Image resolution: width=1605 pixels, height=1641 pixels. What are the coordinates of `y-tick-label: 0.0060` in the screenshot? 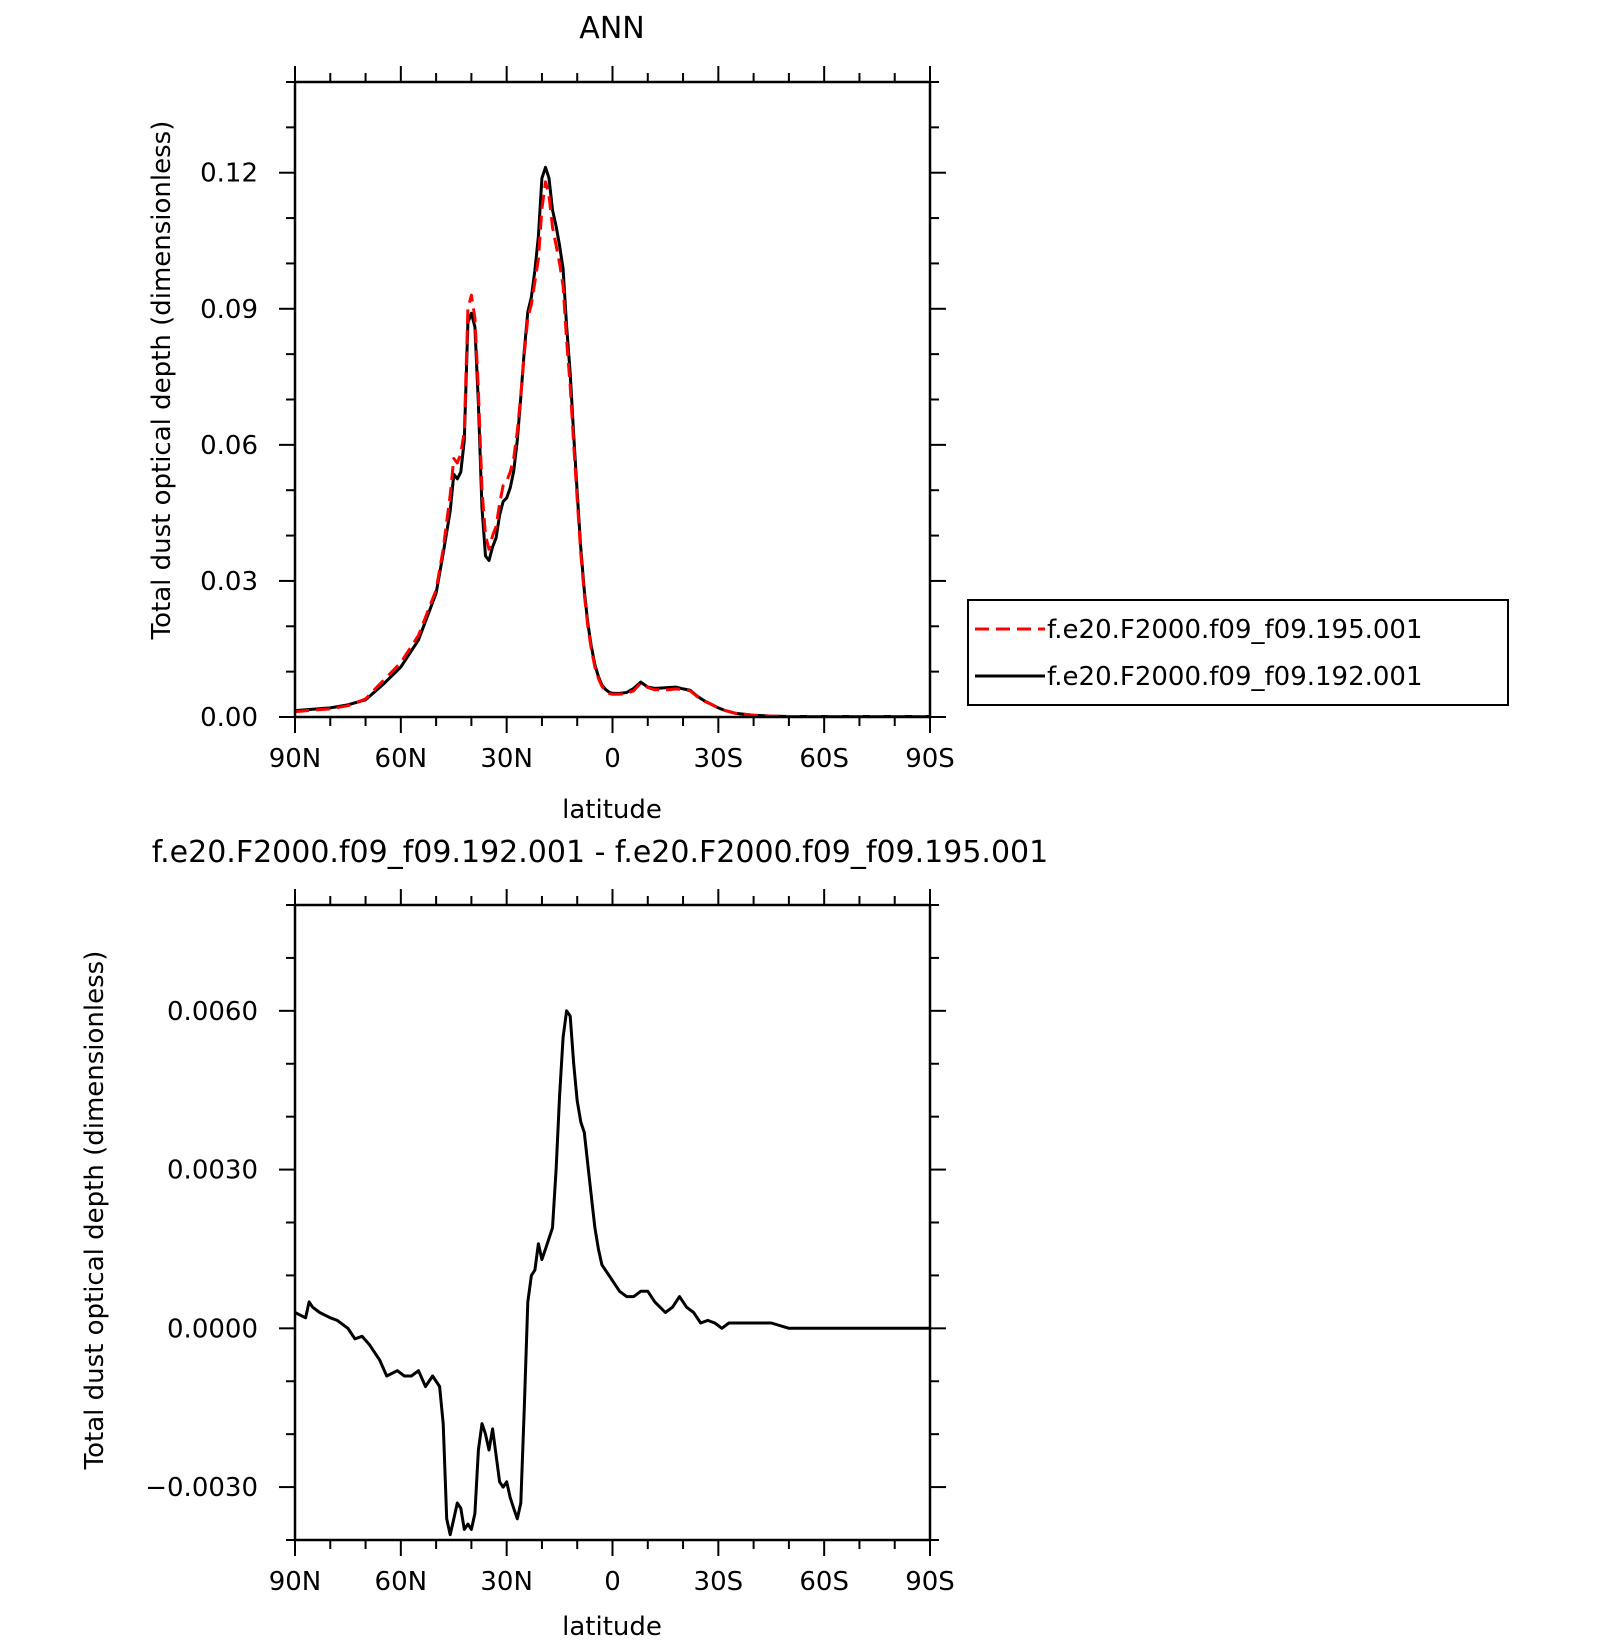 It's located at (212, 1012).